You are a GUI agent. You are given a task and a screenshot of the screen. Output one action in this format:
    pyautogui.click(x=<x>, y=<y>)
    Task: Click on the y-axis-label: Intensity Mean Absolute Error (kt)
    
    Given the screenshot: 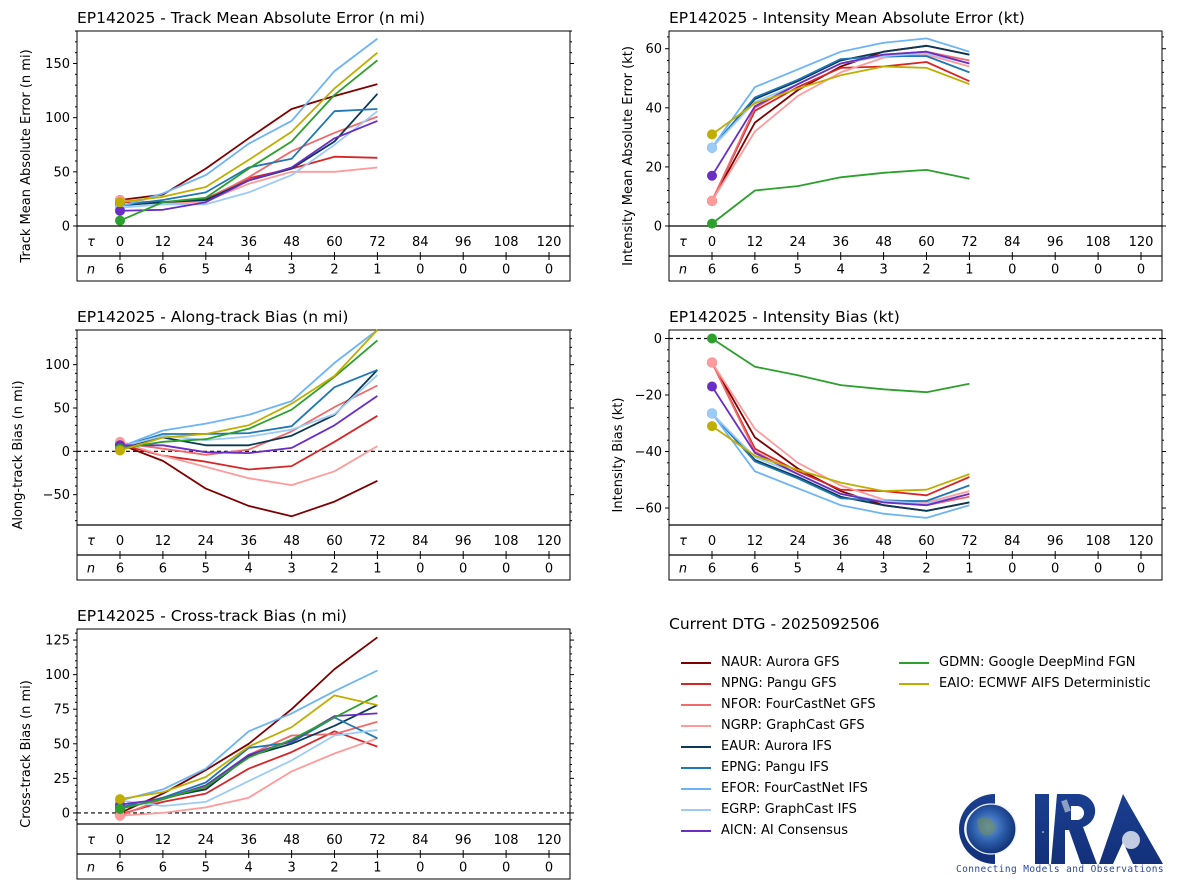 What is the action you would take?
    pyautogui.click(x=628, y=156)
    